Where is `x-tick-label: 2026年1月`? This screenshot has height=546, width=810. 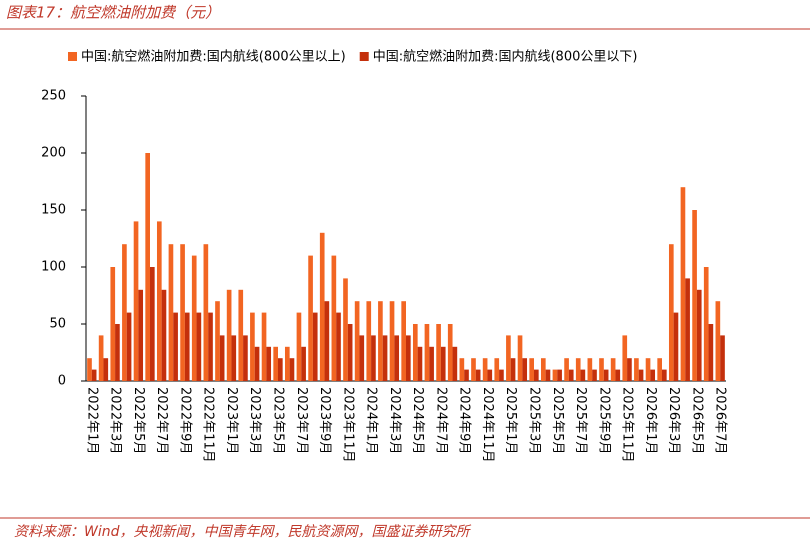
x-tick-label: 2026年1月 is located at coordinates (650, 420).